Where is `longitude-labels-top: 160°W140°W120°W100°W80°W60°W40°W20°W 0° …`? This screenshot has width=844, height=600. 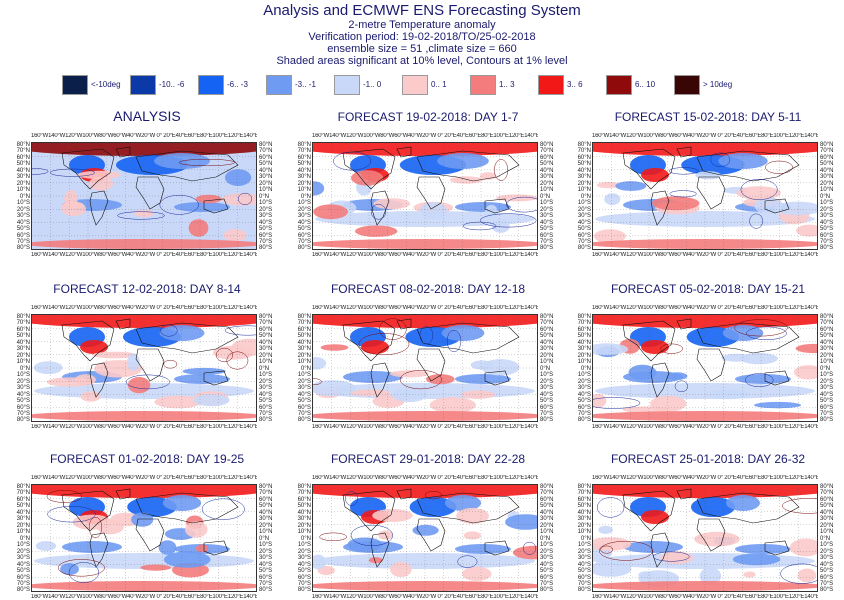
longitude-labels-top: 160°W140°W120°W100°W80°W60°W40°W20°W 0° … is located at coordinates (144, 478).